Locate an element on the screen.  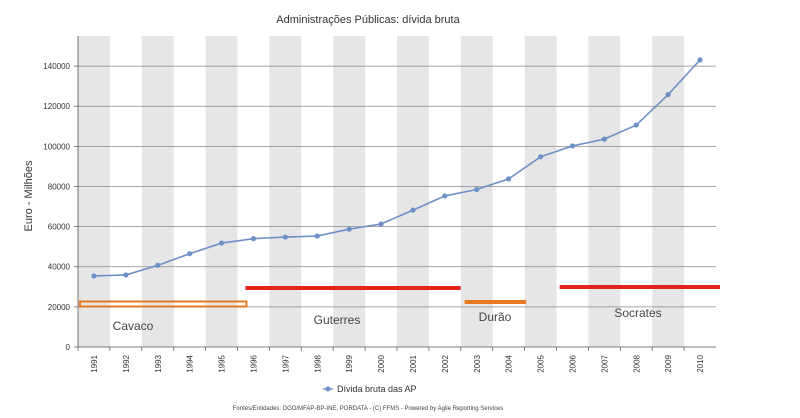
legend-label: Dívida bruta das AP is located at coordinates (377, 389).